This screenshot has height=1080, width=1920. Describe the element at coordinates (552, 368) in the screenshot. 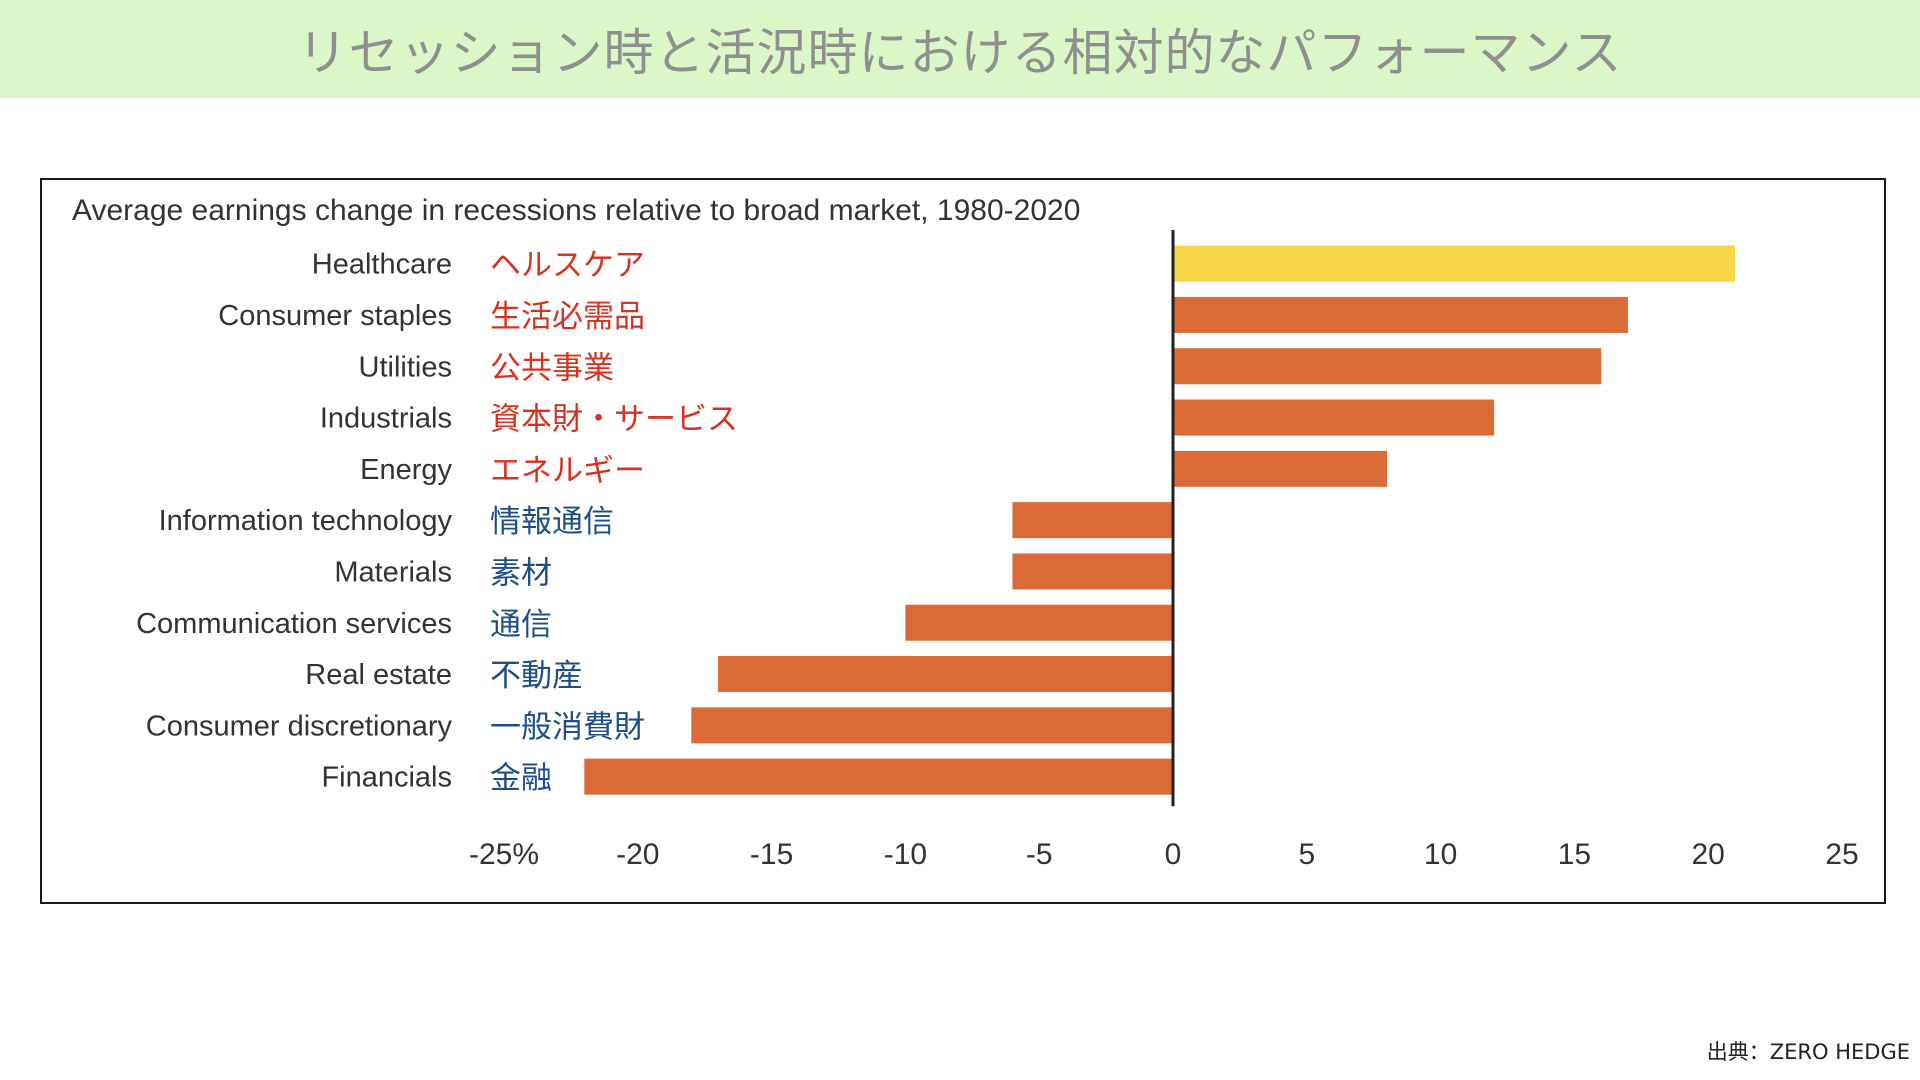

I see `category-label-ja-2: 公共事業` at that location.